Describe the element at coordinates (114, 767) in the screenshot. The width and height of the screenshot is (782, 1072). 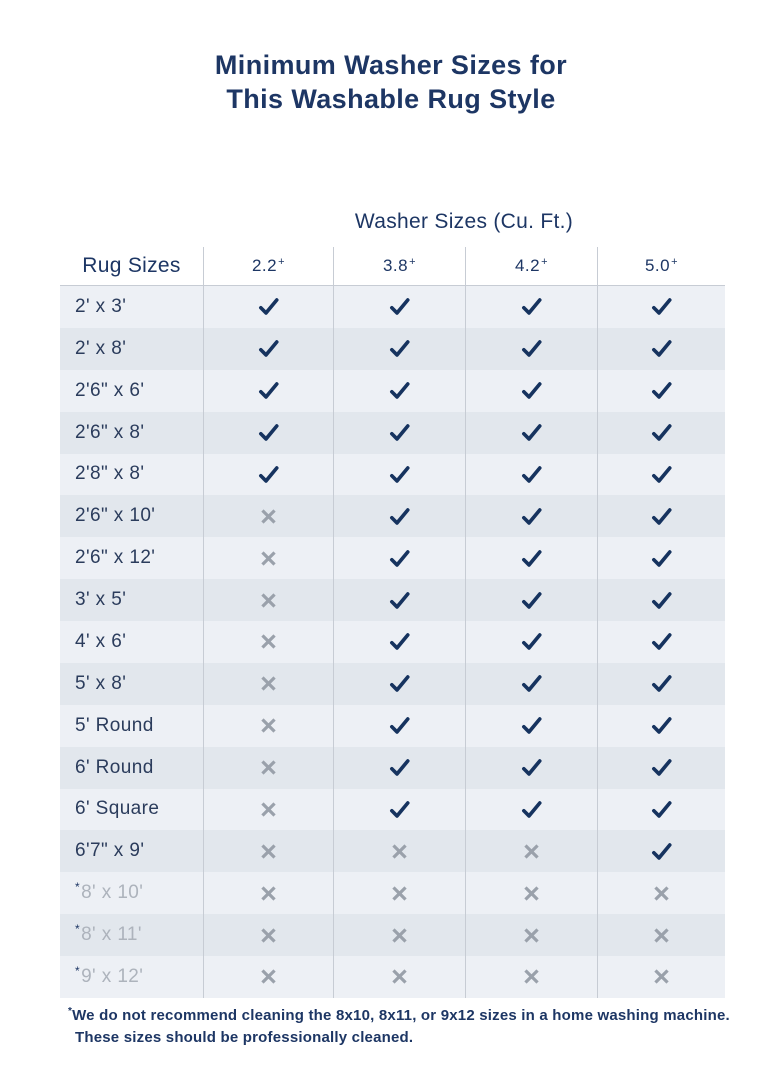
I see `rug-size-text: 6' Round` at that location.